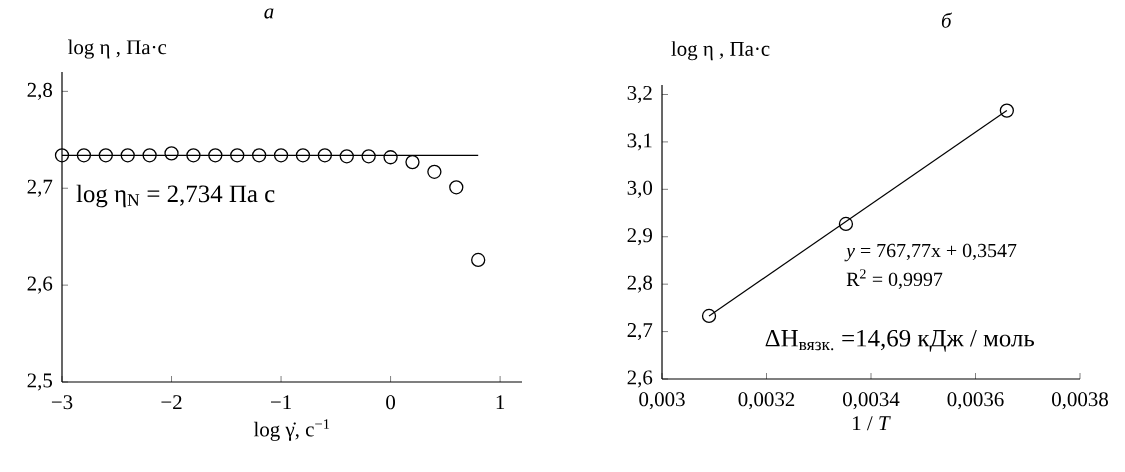 Image resolution: width=1125 pixels, height=472 pixels. What do you see at coordinates (391, 402) in the screenshot?
I see `x-tick-label: 0` at bounding box center [391, 402].